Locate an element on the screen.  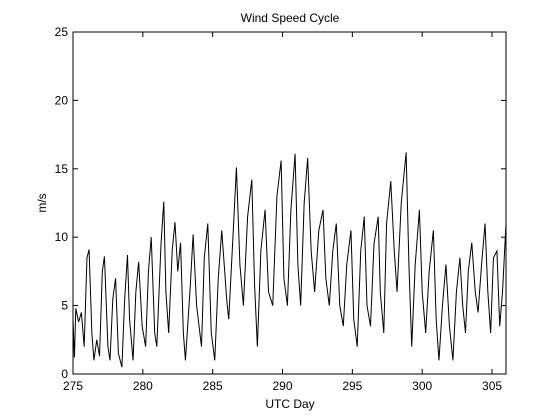
x-tick-label: 295 is located at coordinates (352, 386).